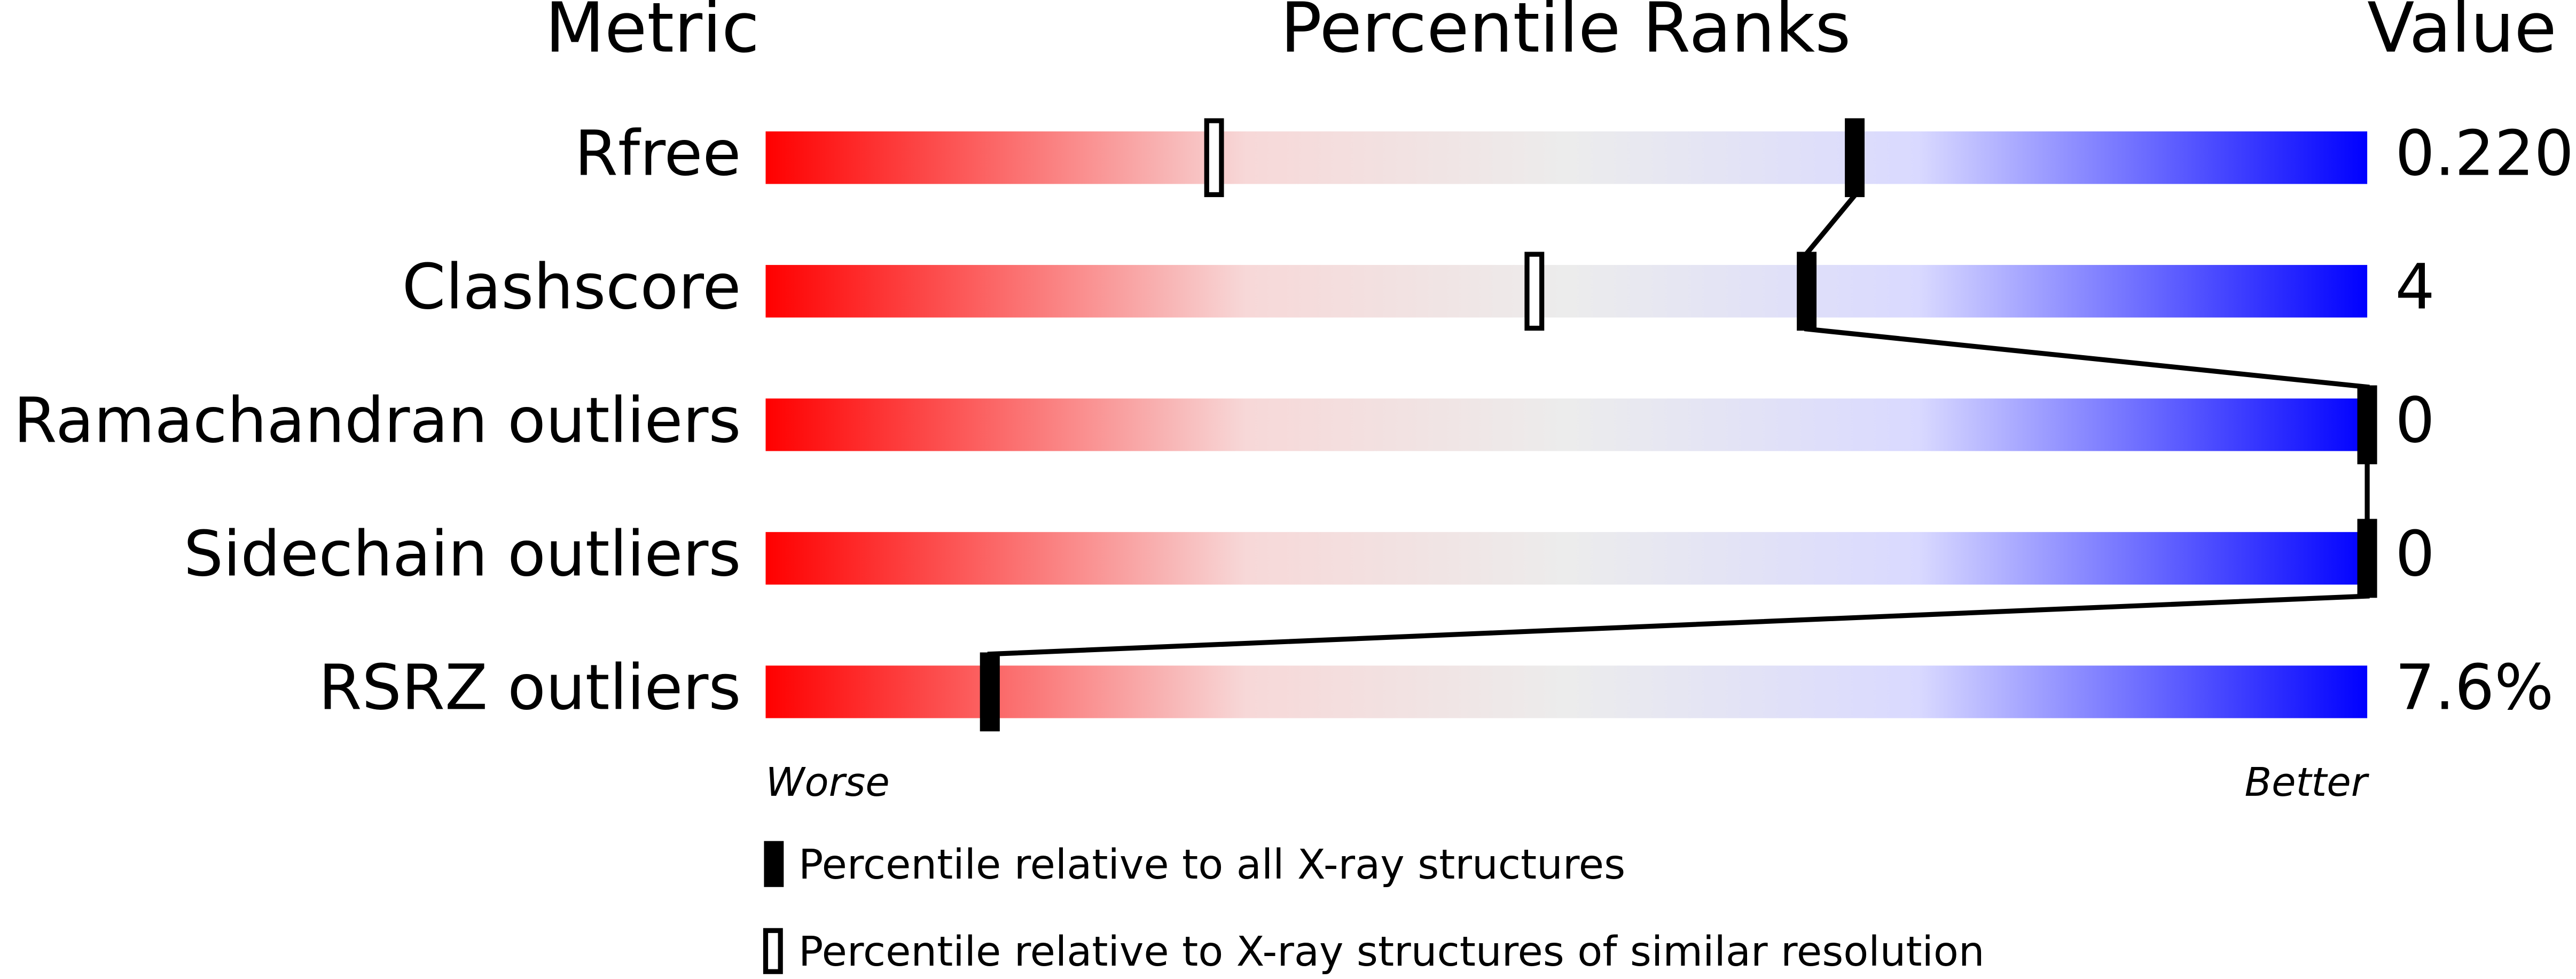 This screenshot has width=2576, height=979. Describe the element at coordinates (2462, 34) in the screenshot. I see `header-value: Value` at that location.